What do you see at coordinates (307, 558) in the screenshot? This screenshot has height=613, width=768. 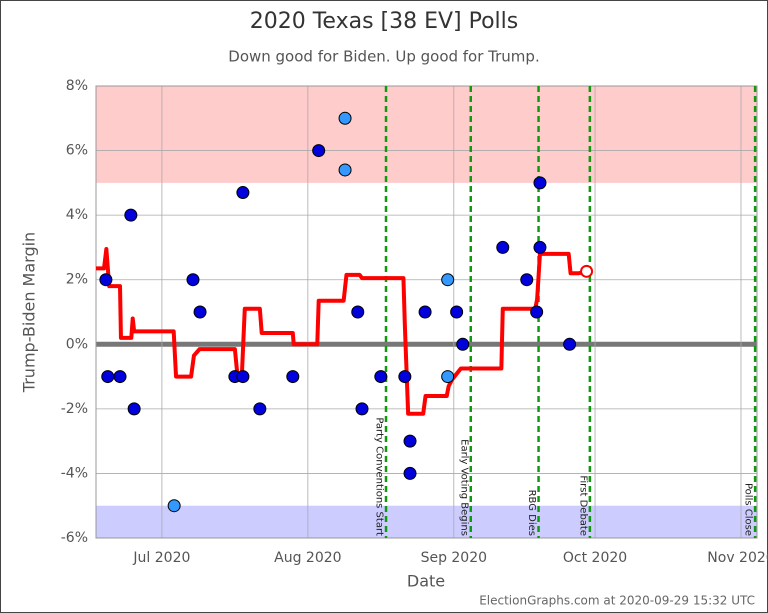 I see `x-tick-label: Aug 2020` at bounding box center [307, 558].